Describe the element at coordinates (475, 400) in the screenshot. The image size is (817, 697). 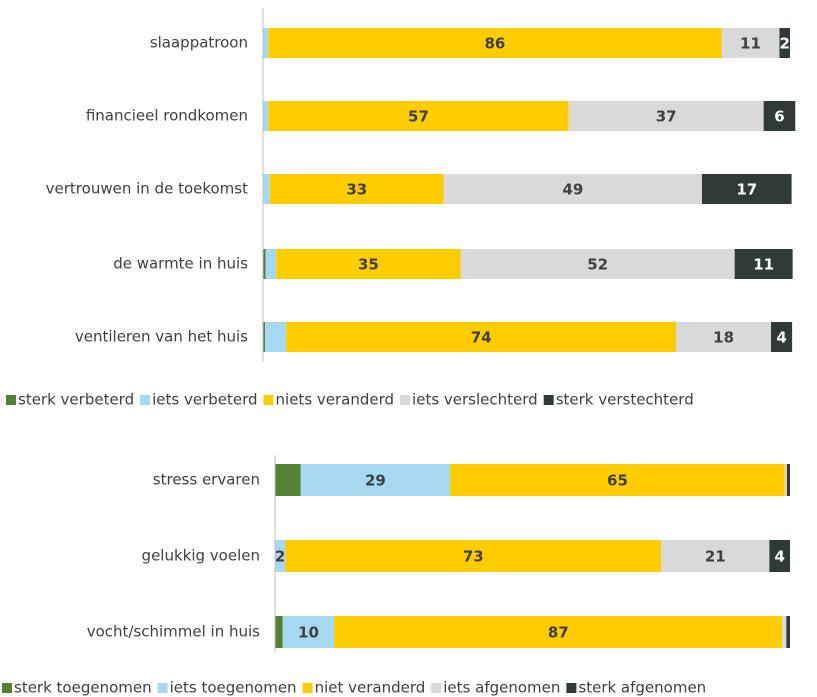
I see `legend-label: iets verslechterd` at that location.